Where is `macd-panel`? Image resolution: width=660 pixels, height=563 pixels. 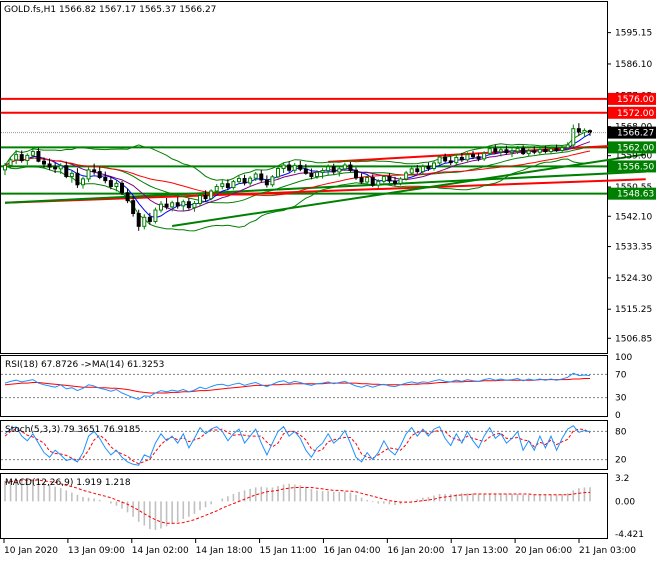 macd-panel is located at coordinates (297, 504).